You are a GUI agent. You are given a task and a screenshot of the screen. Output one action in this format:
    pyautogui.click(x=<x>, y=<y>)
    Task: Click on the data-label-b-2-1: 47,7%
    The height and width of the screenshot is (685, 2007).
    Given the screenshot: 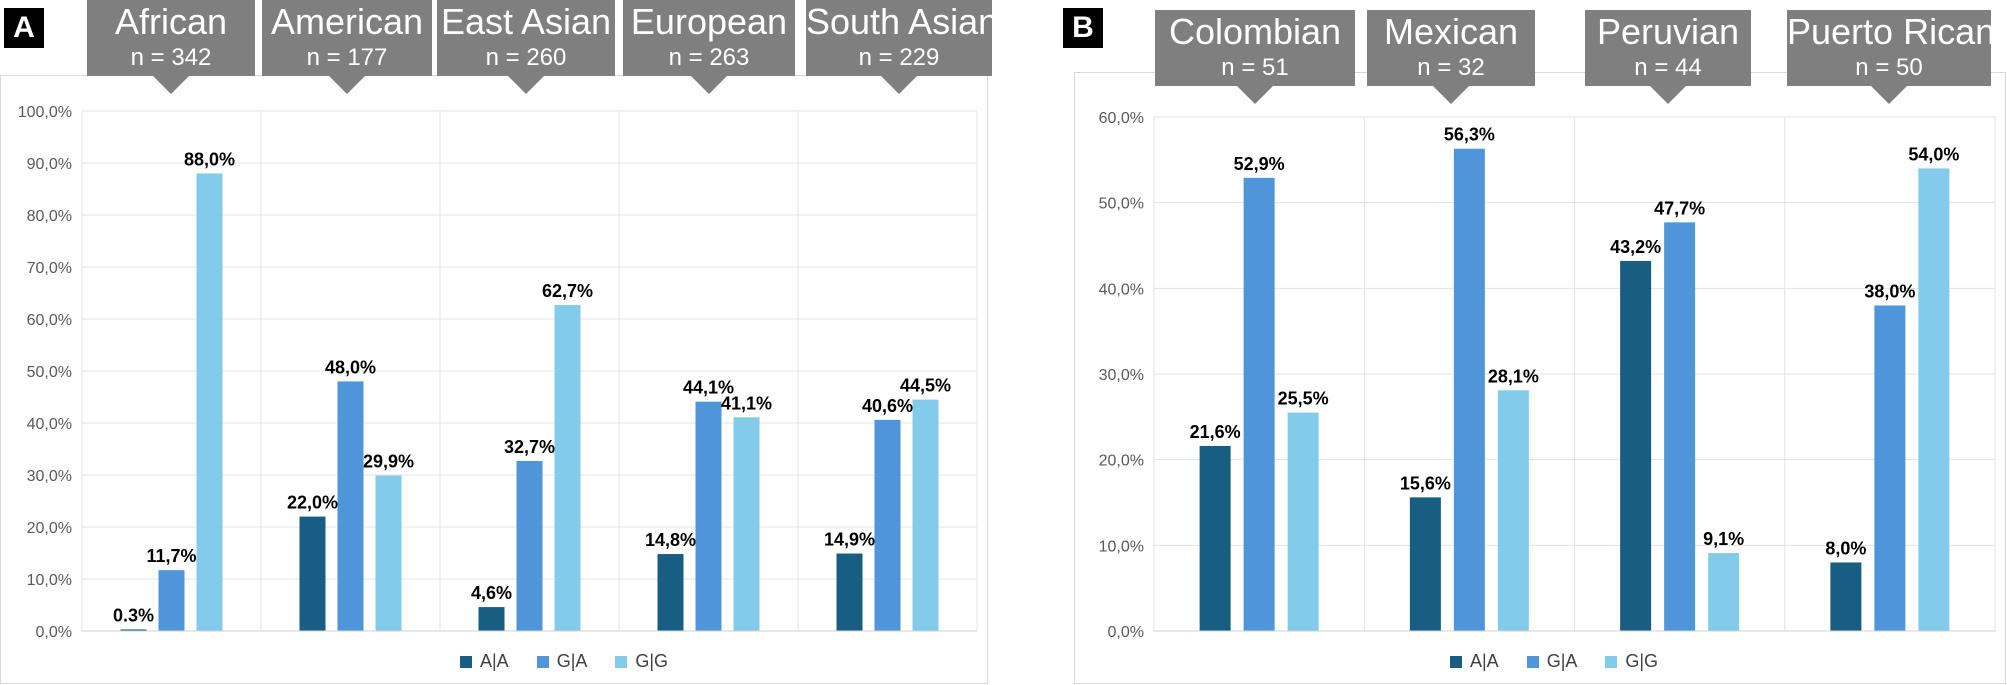 What is the action you would take?
    pyautogui.click(x=1679, y=208)
    